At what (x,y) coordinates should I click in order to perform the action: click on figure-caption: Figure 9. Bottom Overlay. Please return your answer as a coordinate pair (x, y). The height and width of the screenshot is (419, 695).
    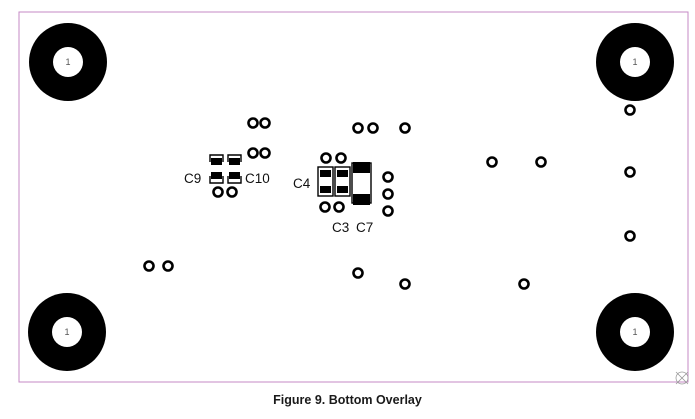
    Looking at the image, I should click on (347, 400).